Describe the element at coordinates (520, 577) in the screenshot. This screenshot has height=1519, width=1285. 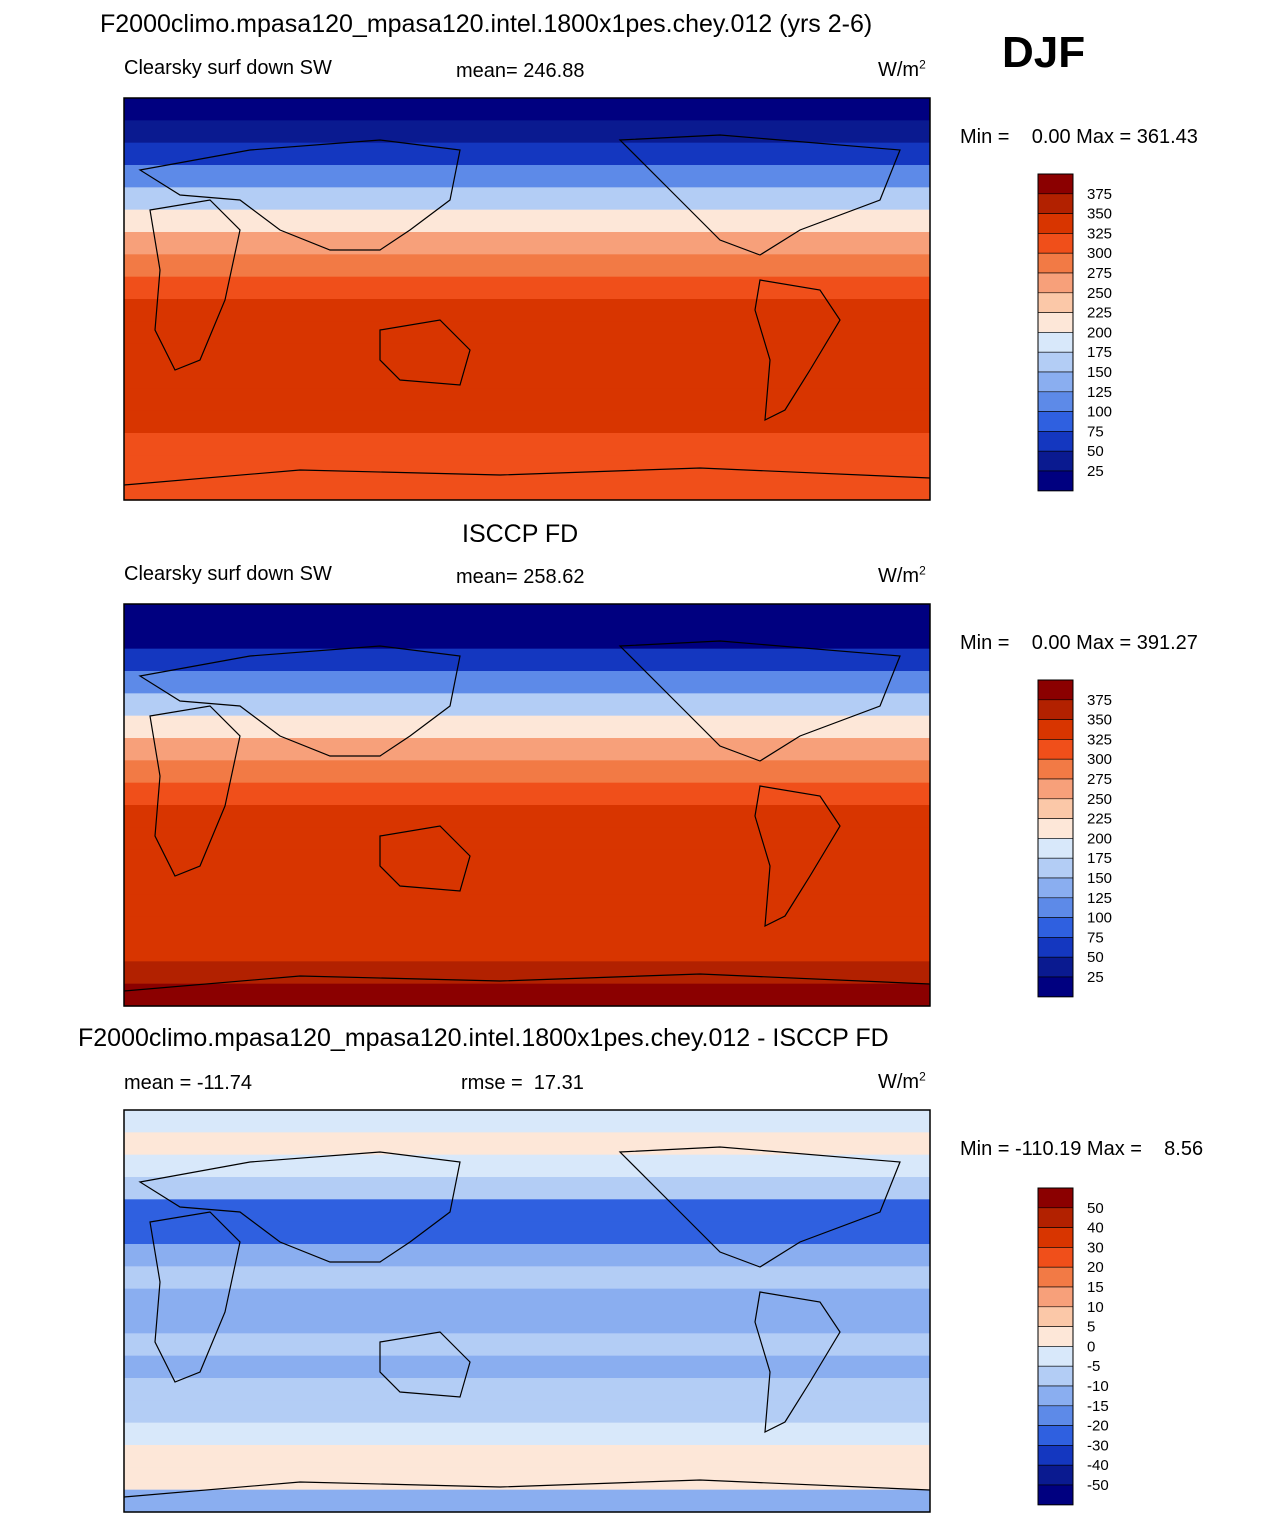
I see `obs-mean-label: mean= 258.62` at that location.